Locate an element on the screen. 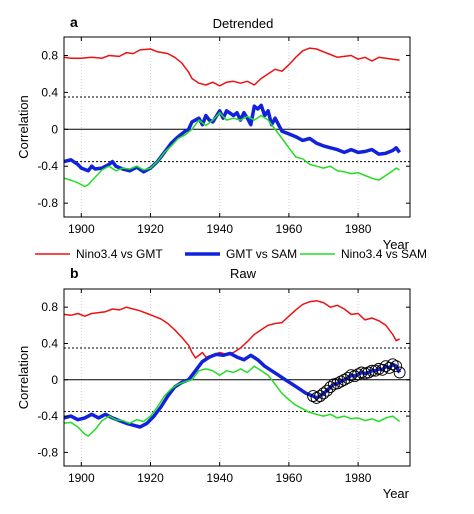 Image resolution: width=474 pixels, height=514 pixels. legend-label: Nino3.4 vs GMT is located at coordinates (119, 254).